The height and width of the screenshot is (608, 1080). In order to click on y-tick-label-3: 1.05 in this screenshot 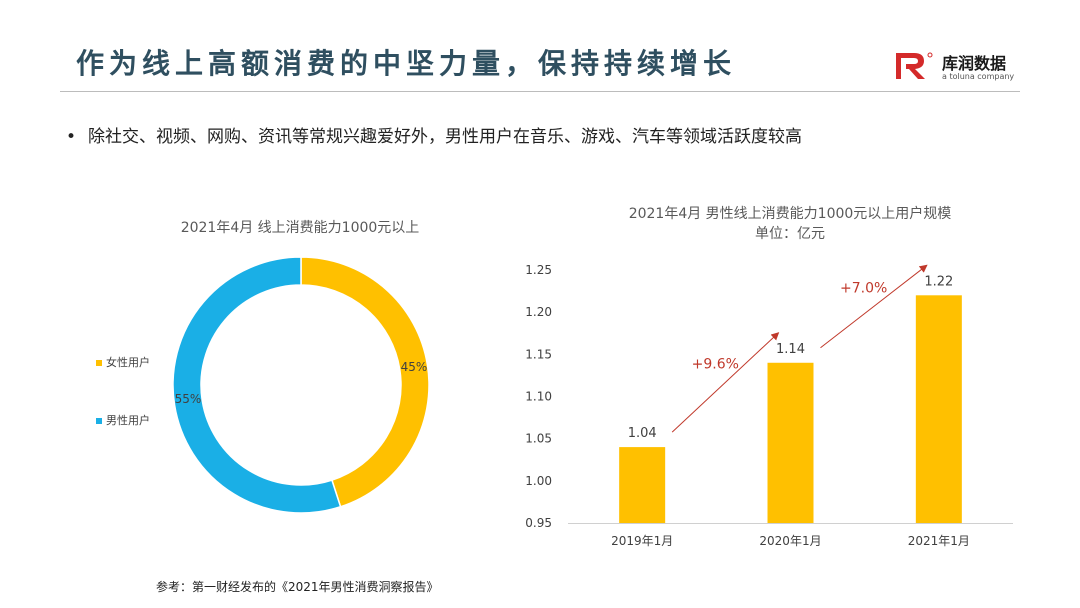, I will do `click(538, 439)`.